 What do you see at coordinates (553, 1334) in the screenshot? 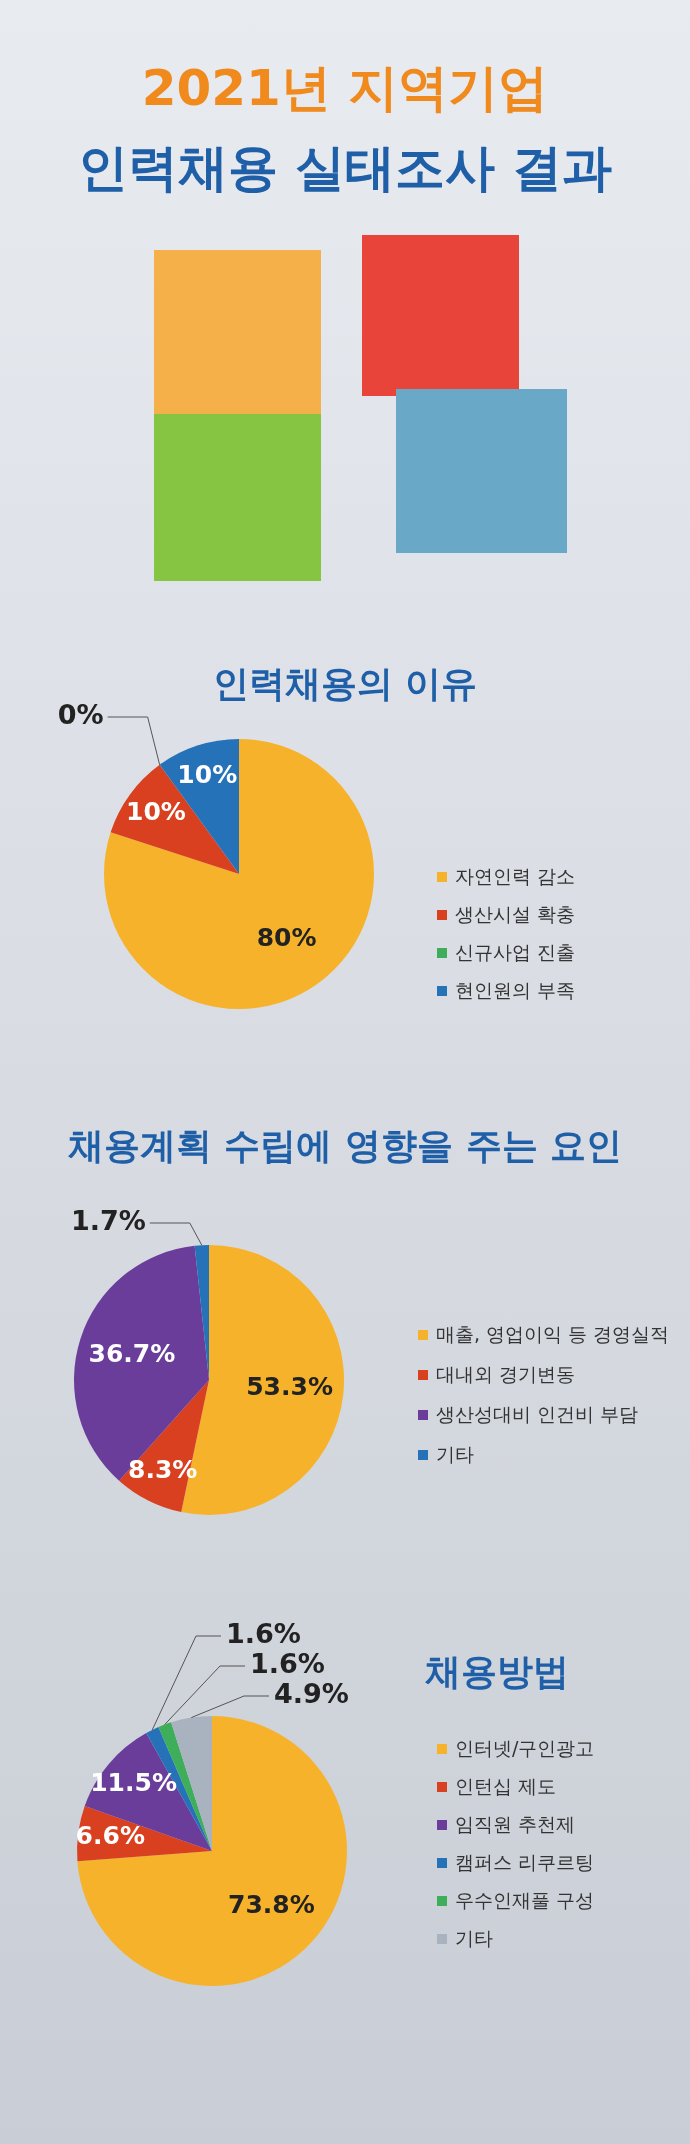
I see `legend-label: 매출, 영업이익 등 경영실적` at bounding box center [553, 1334].